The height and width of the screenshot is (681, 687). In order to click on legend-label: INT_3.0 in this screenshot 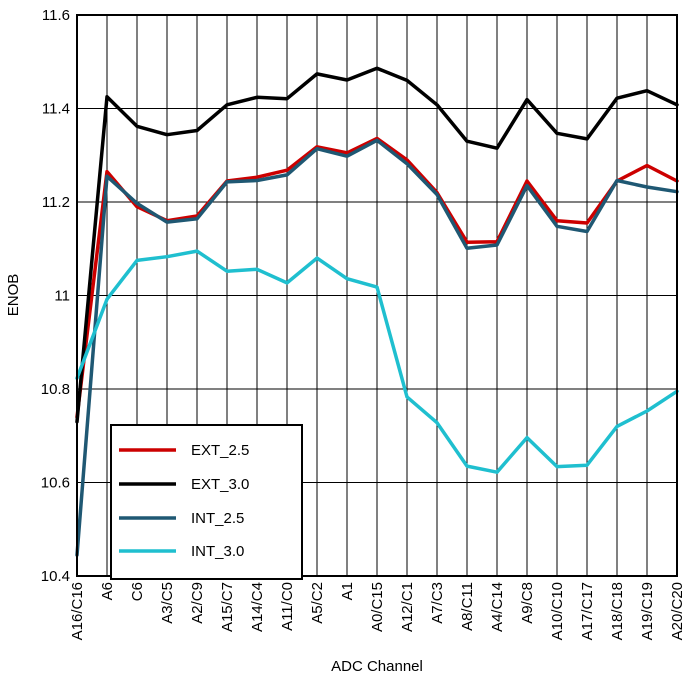, I will do `click(217, 551)`.